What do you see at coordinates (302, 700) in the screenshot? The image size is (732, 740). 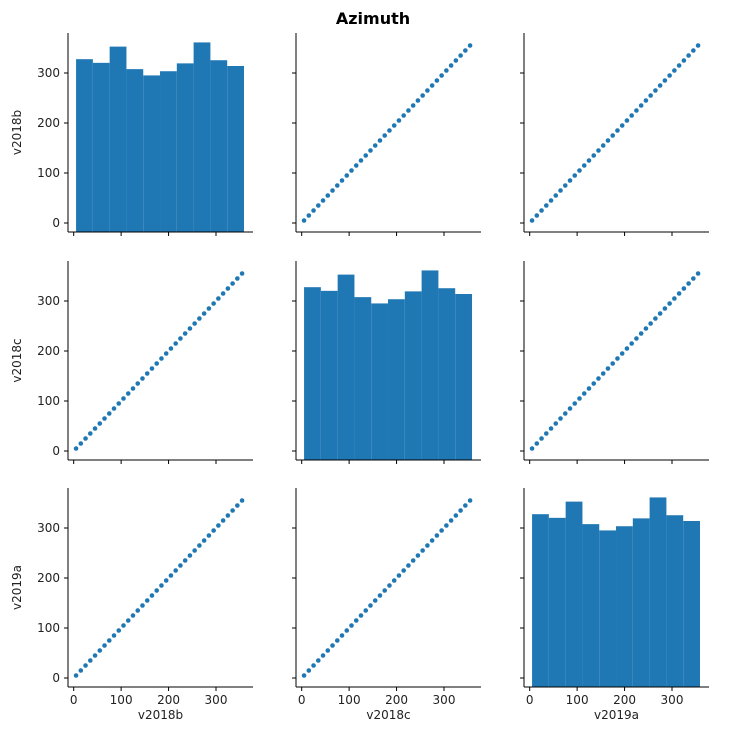 I see `x-tick-label: 0` at bounding box center [302, 700].